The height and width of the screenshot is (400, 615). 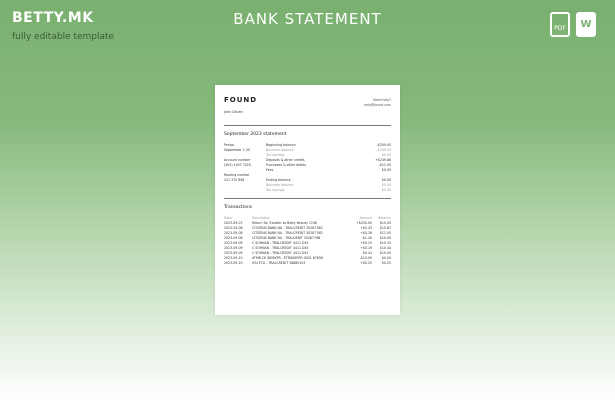 I want to click on account-value: 211 370 898, so click(x=234, y=180).